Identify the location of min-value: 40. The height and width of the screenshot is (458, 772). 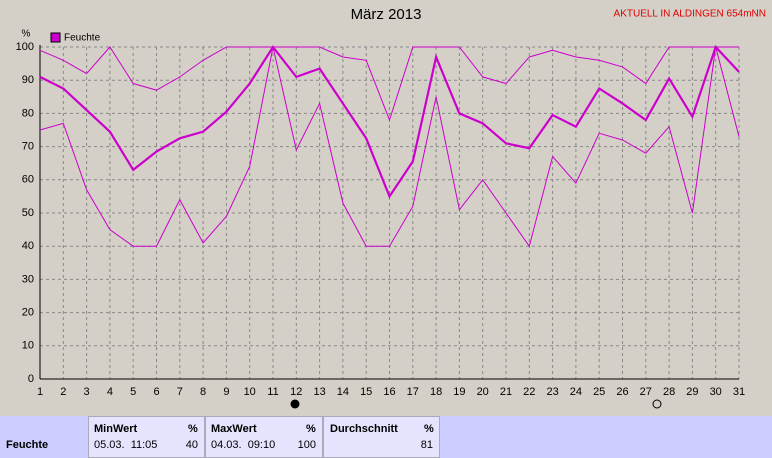
(191, 445).